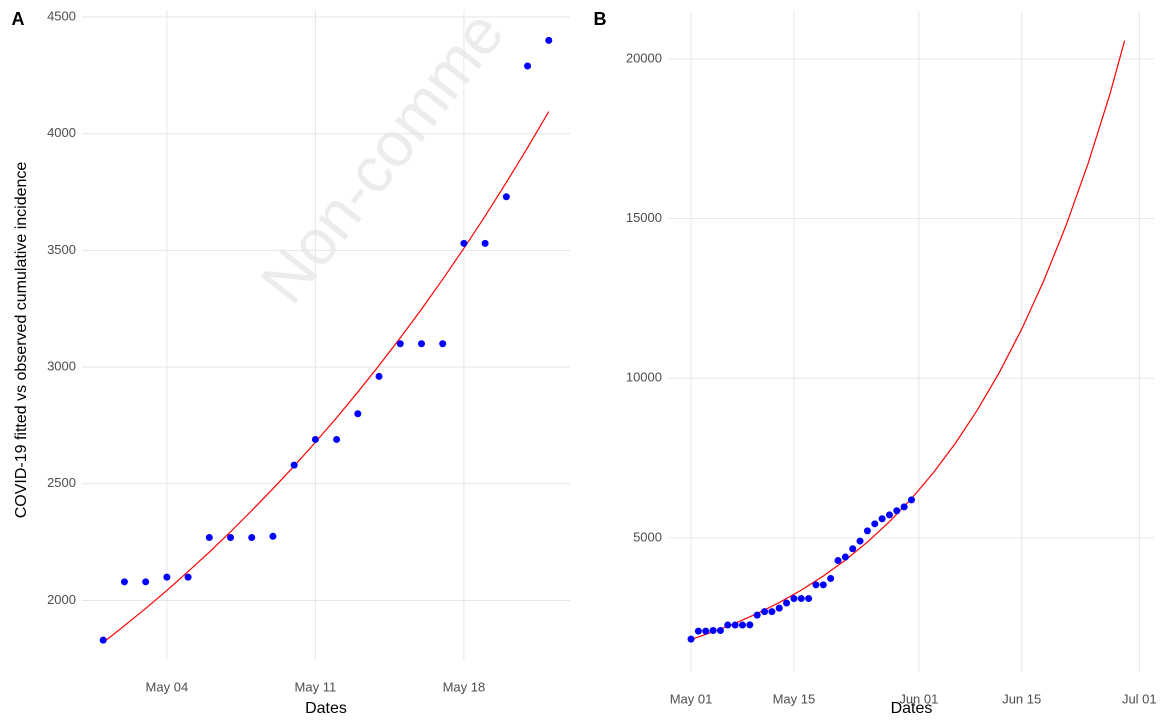 This screenshot has width=1164, height=723. Describe the element at coordinates (61, 366) in the screenshot. I see `y-tick-label: 3000` at that location.